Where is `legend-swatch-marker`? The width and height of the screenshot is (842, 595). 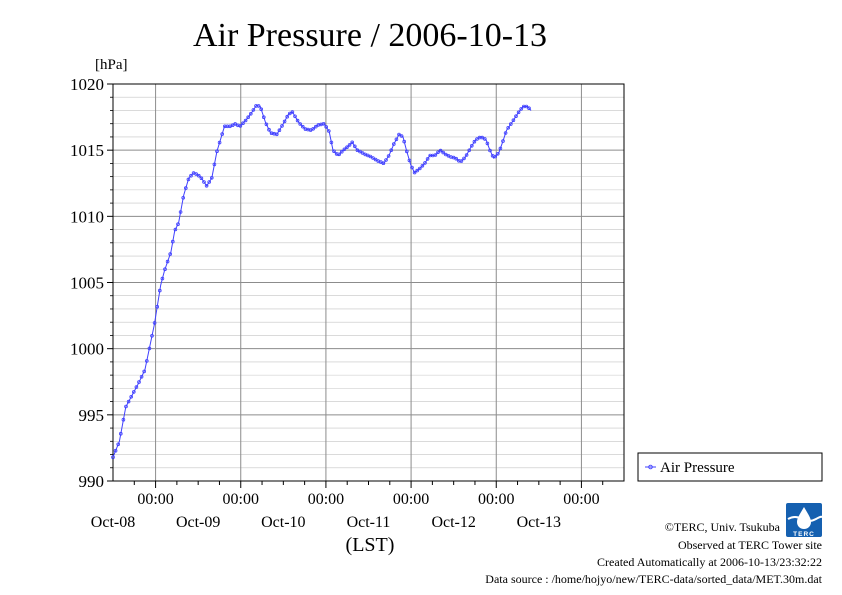
legend-swatch-marker is located at coordinates (650, 467).